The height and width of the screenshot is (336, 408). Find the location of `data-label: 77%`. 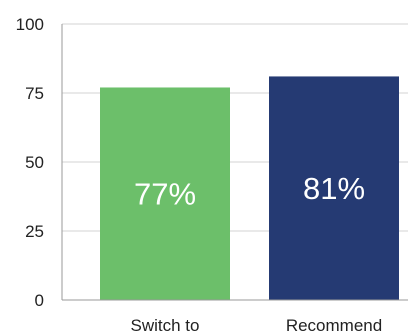

data-label: 77% is located at coordinates (165, 194).